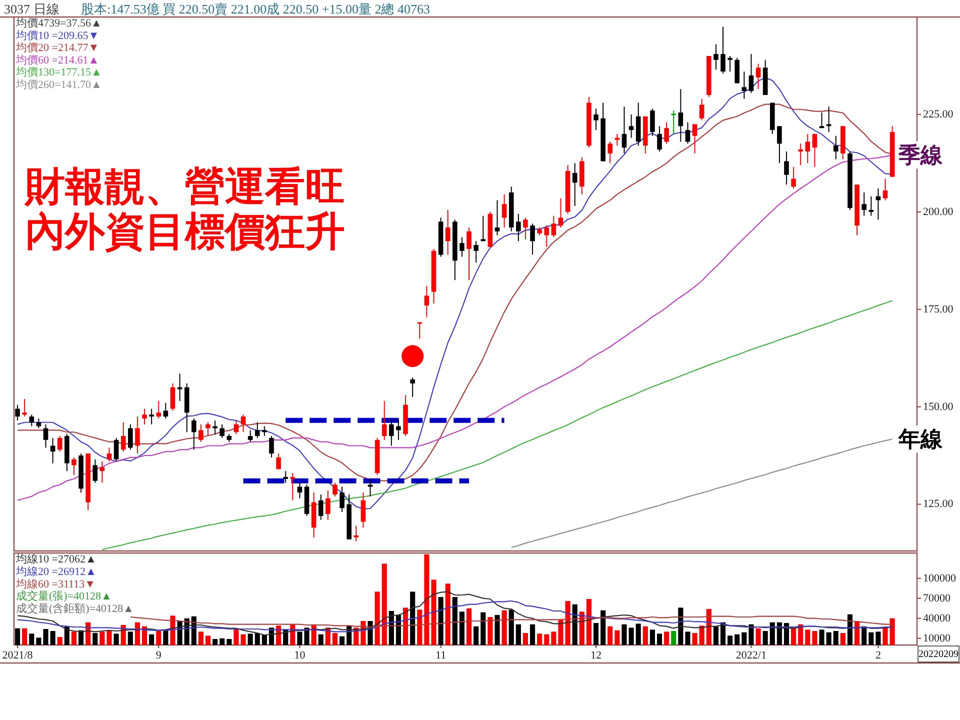  What do you see at coordinates (59, 72) in the screenshot?
I see `legend-item: 均價130=177.15▲` at bounding box center [59, 72].